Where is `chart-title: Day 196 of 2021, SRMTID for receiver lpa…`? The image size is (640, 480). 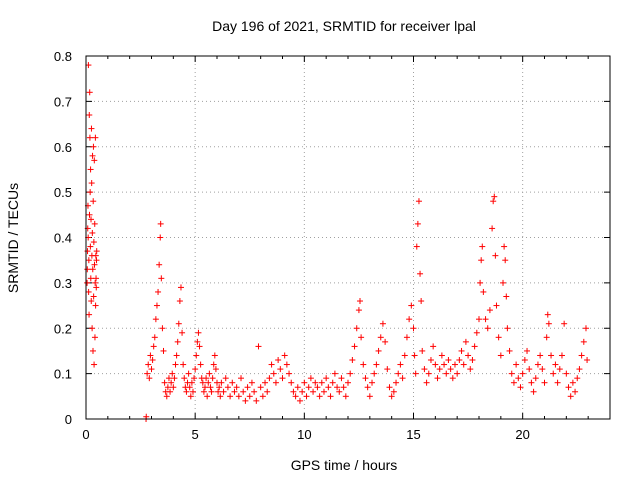
chart-title: Day 196 of 2021, SRMTID for receiver lpa… is located at coordinates (344, 26).